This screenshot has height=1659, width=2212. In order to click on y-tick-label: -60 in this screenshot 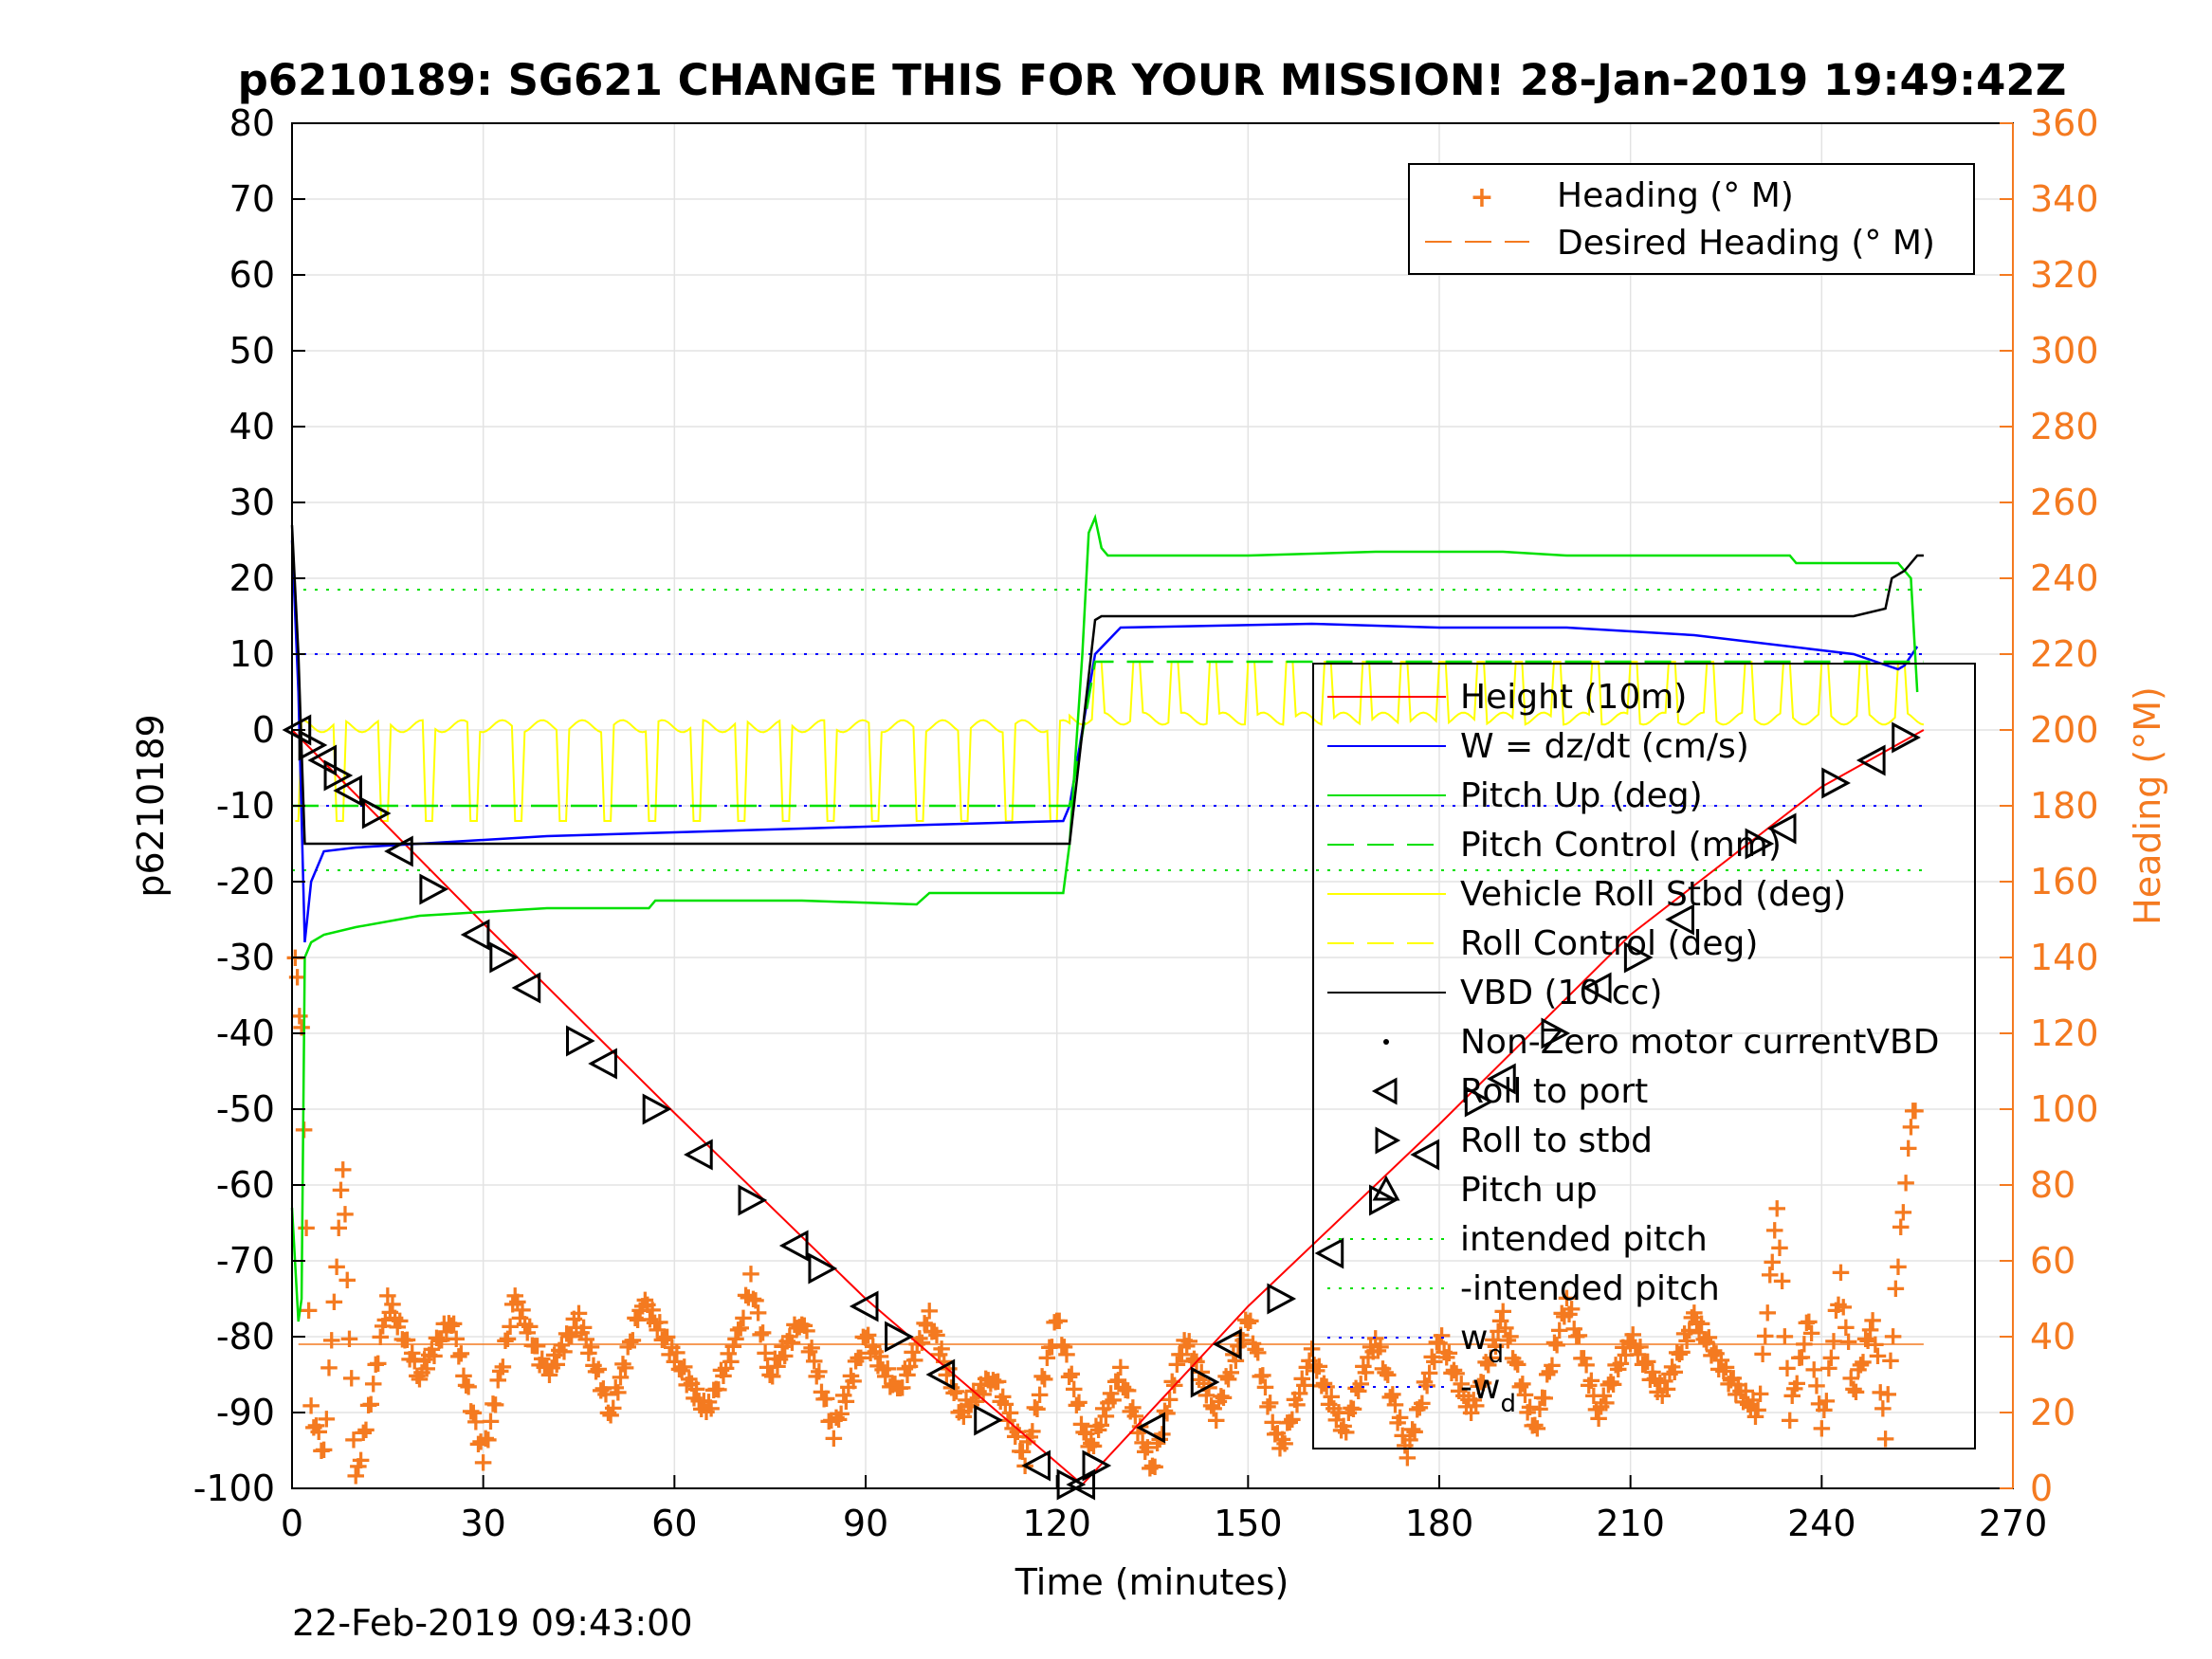, I will do `click(245, 1185)`.